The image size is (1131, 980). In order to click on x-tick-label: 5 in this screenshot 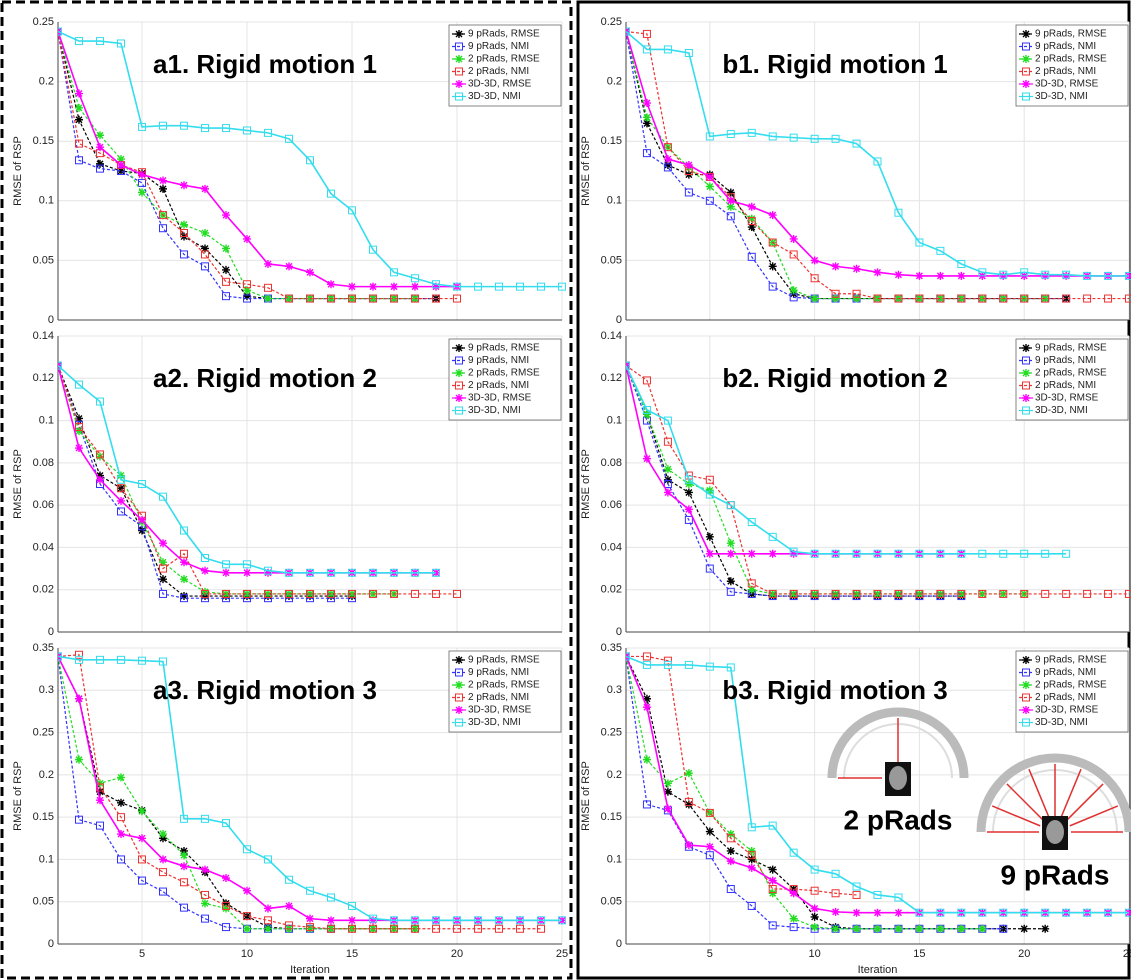, I will do `click(710, 954)`.